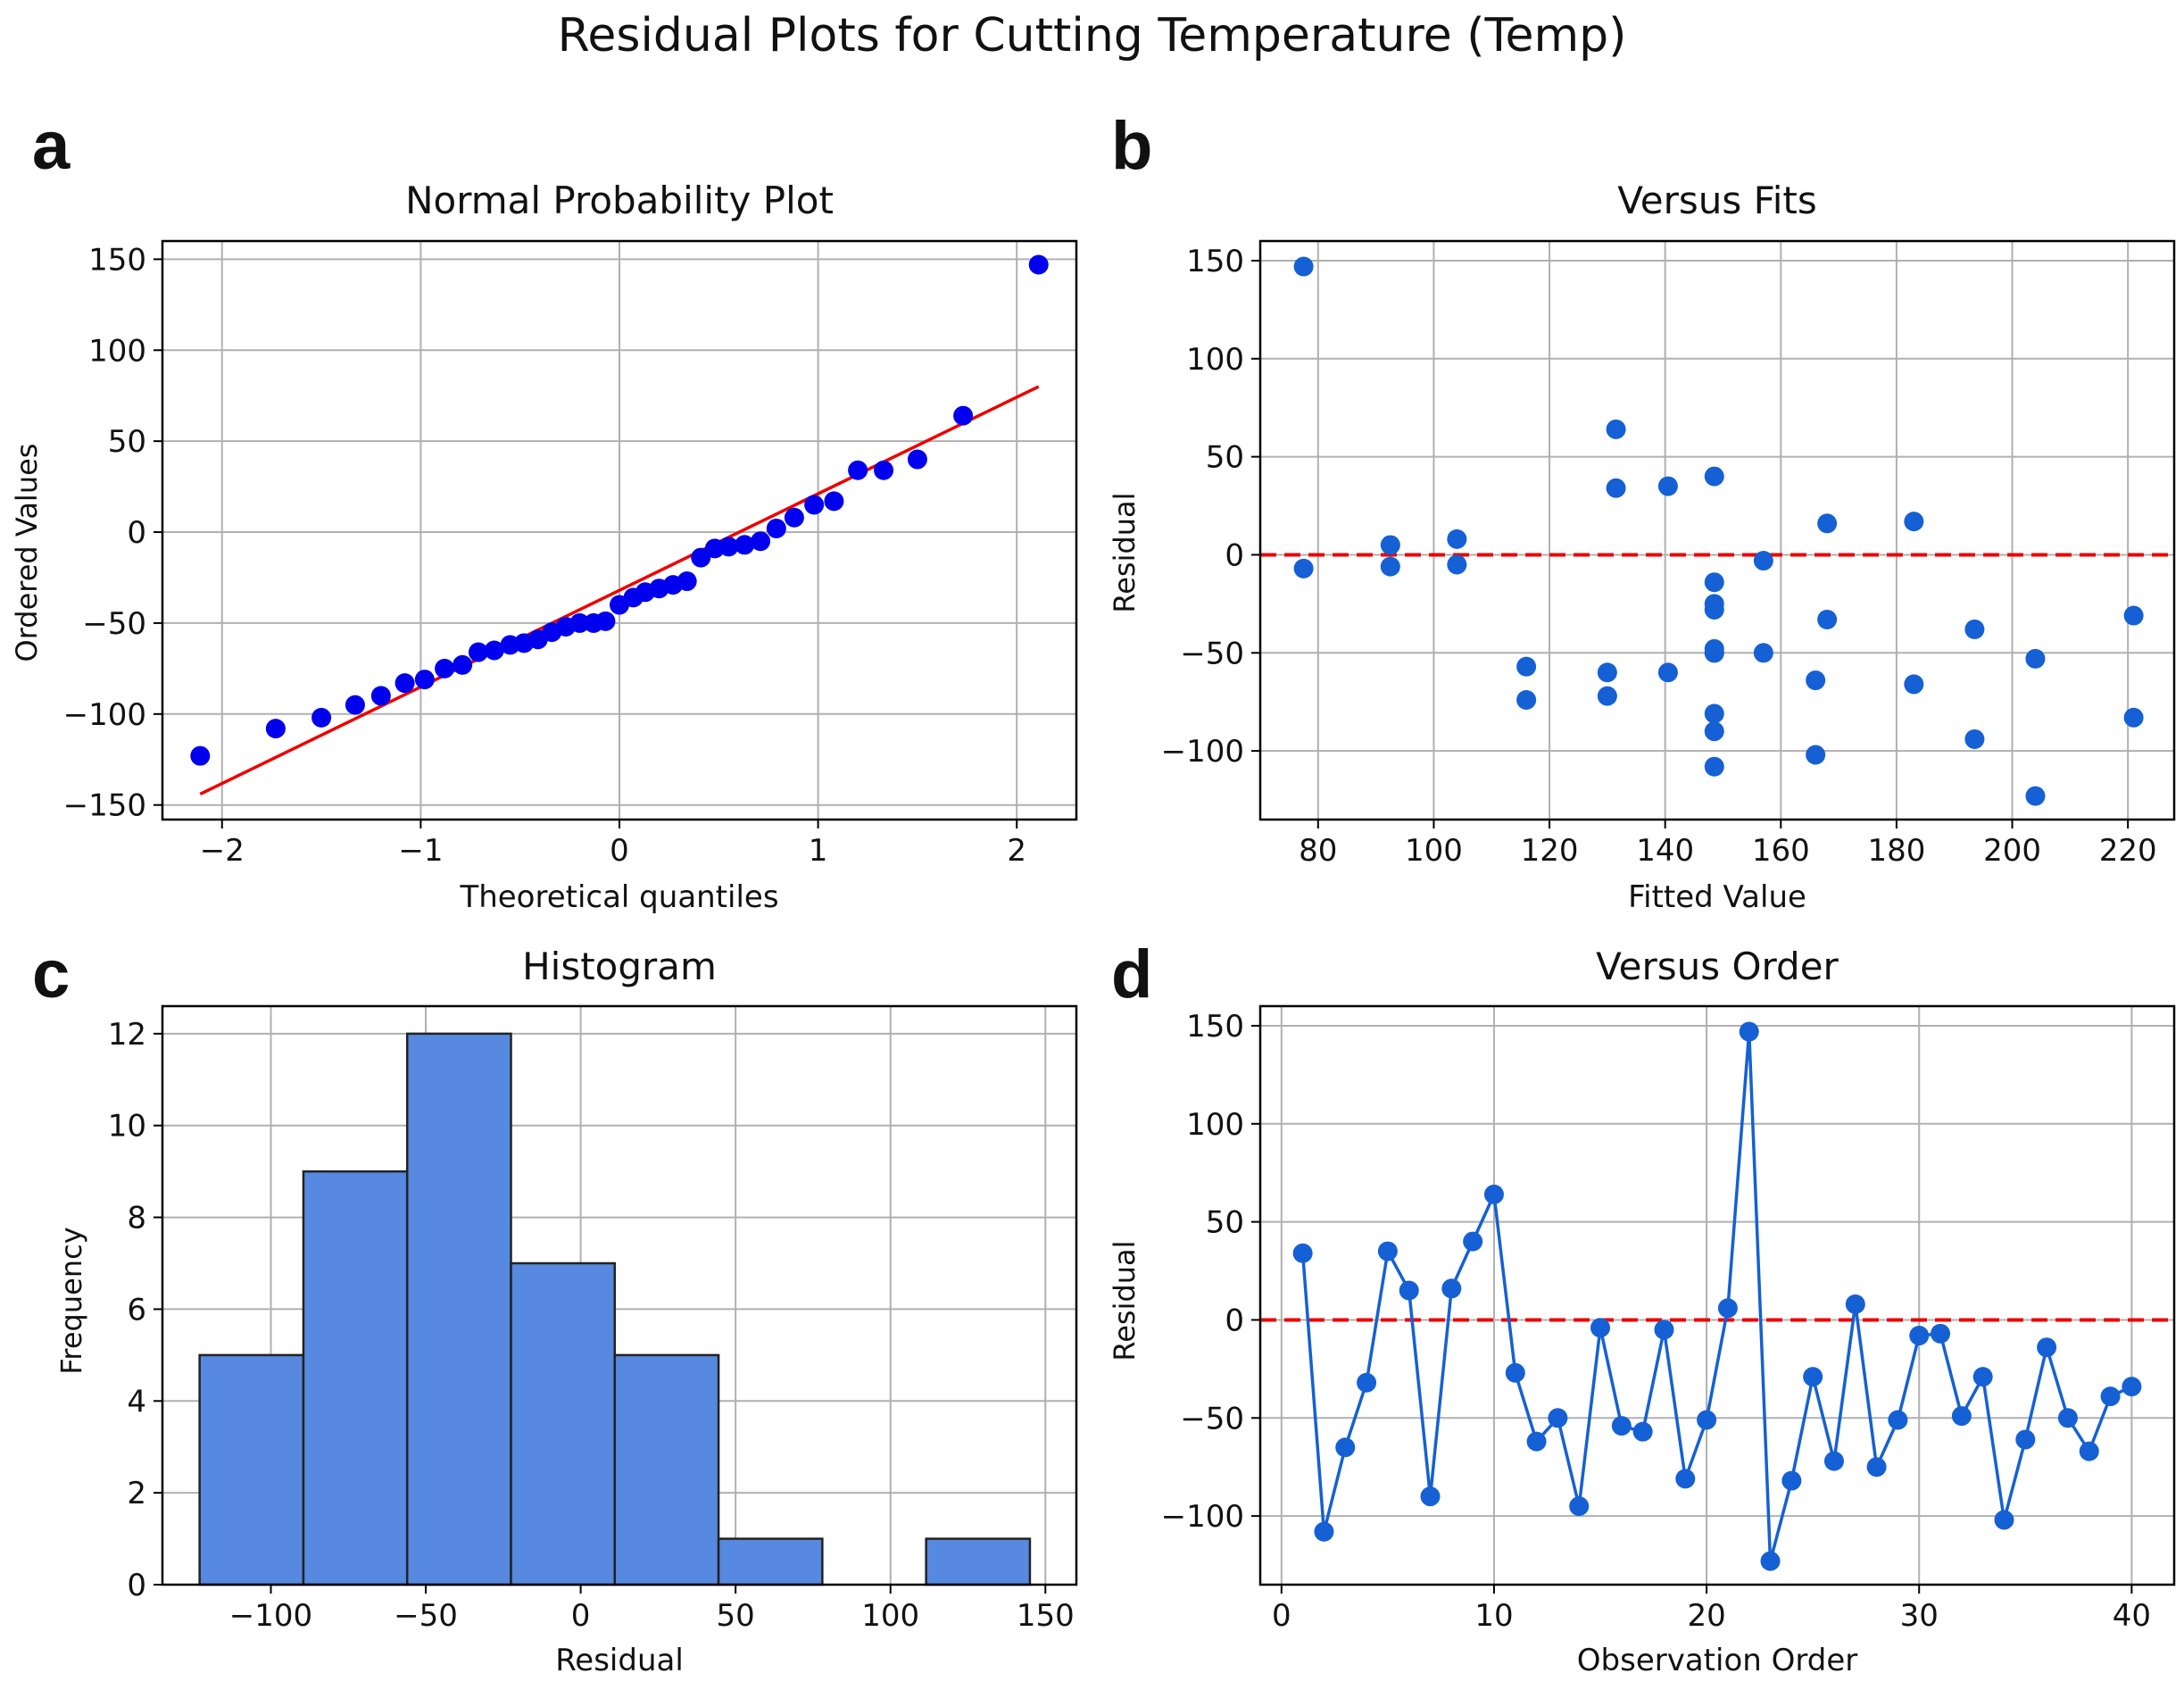  What do you see at coordinates (1781, 851) in the screenshot?
I see `x-tick-label: 160` at bounding box center [1781, 851].